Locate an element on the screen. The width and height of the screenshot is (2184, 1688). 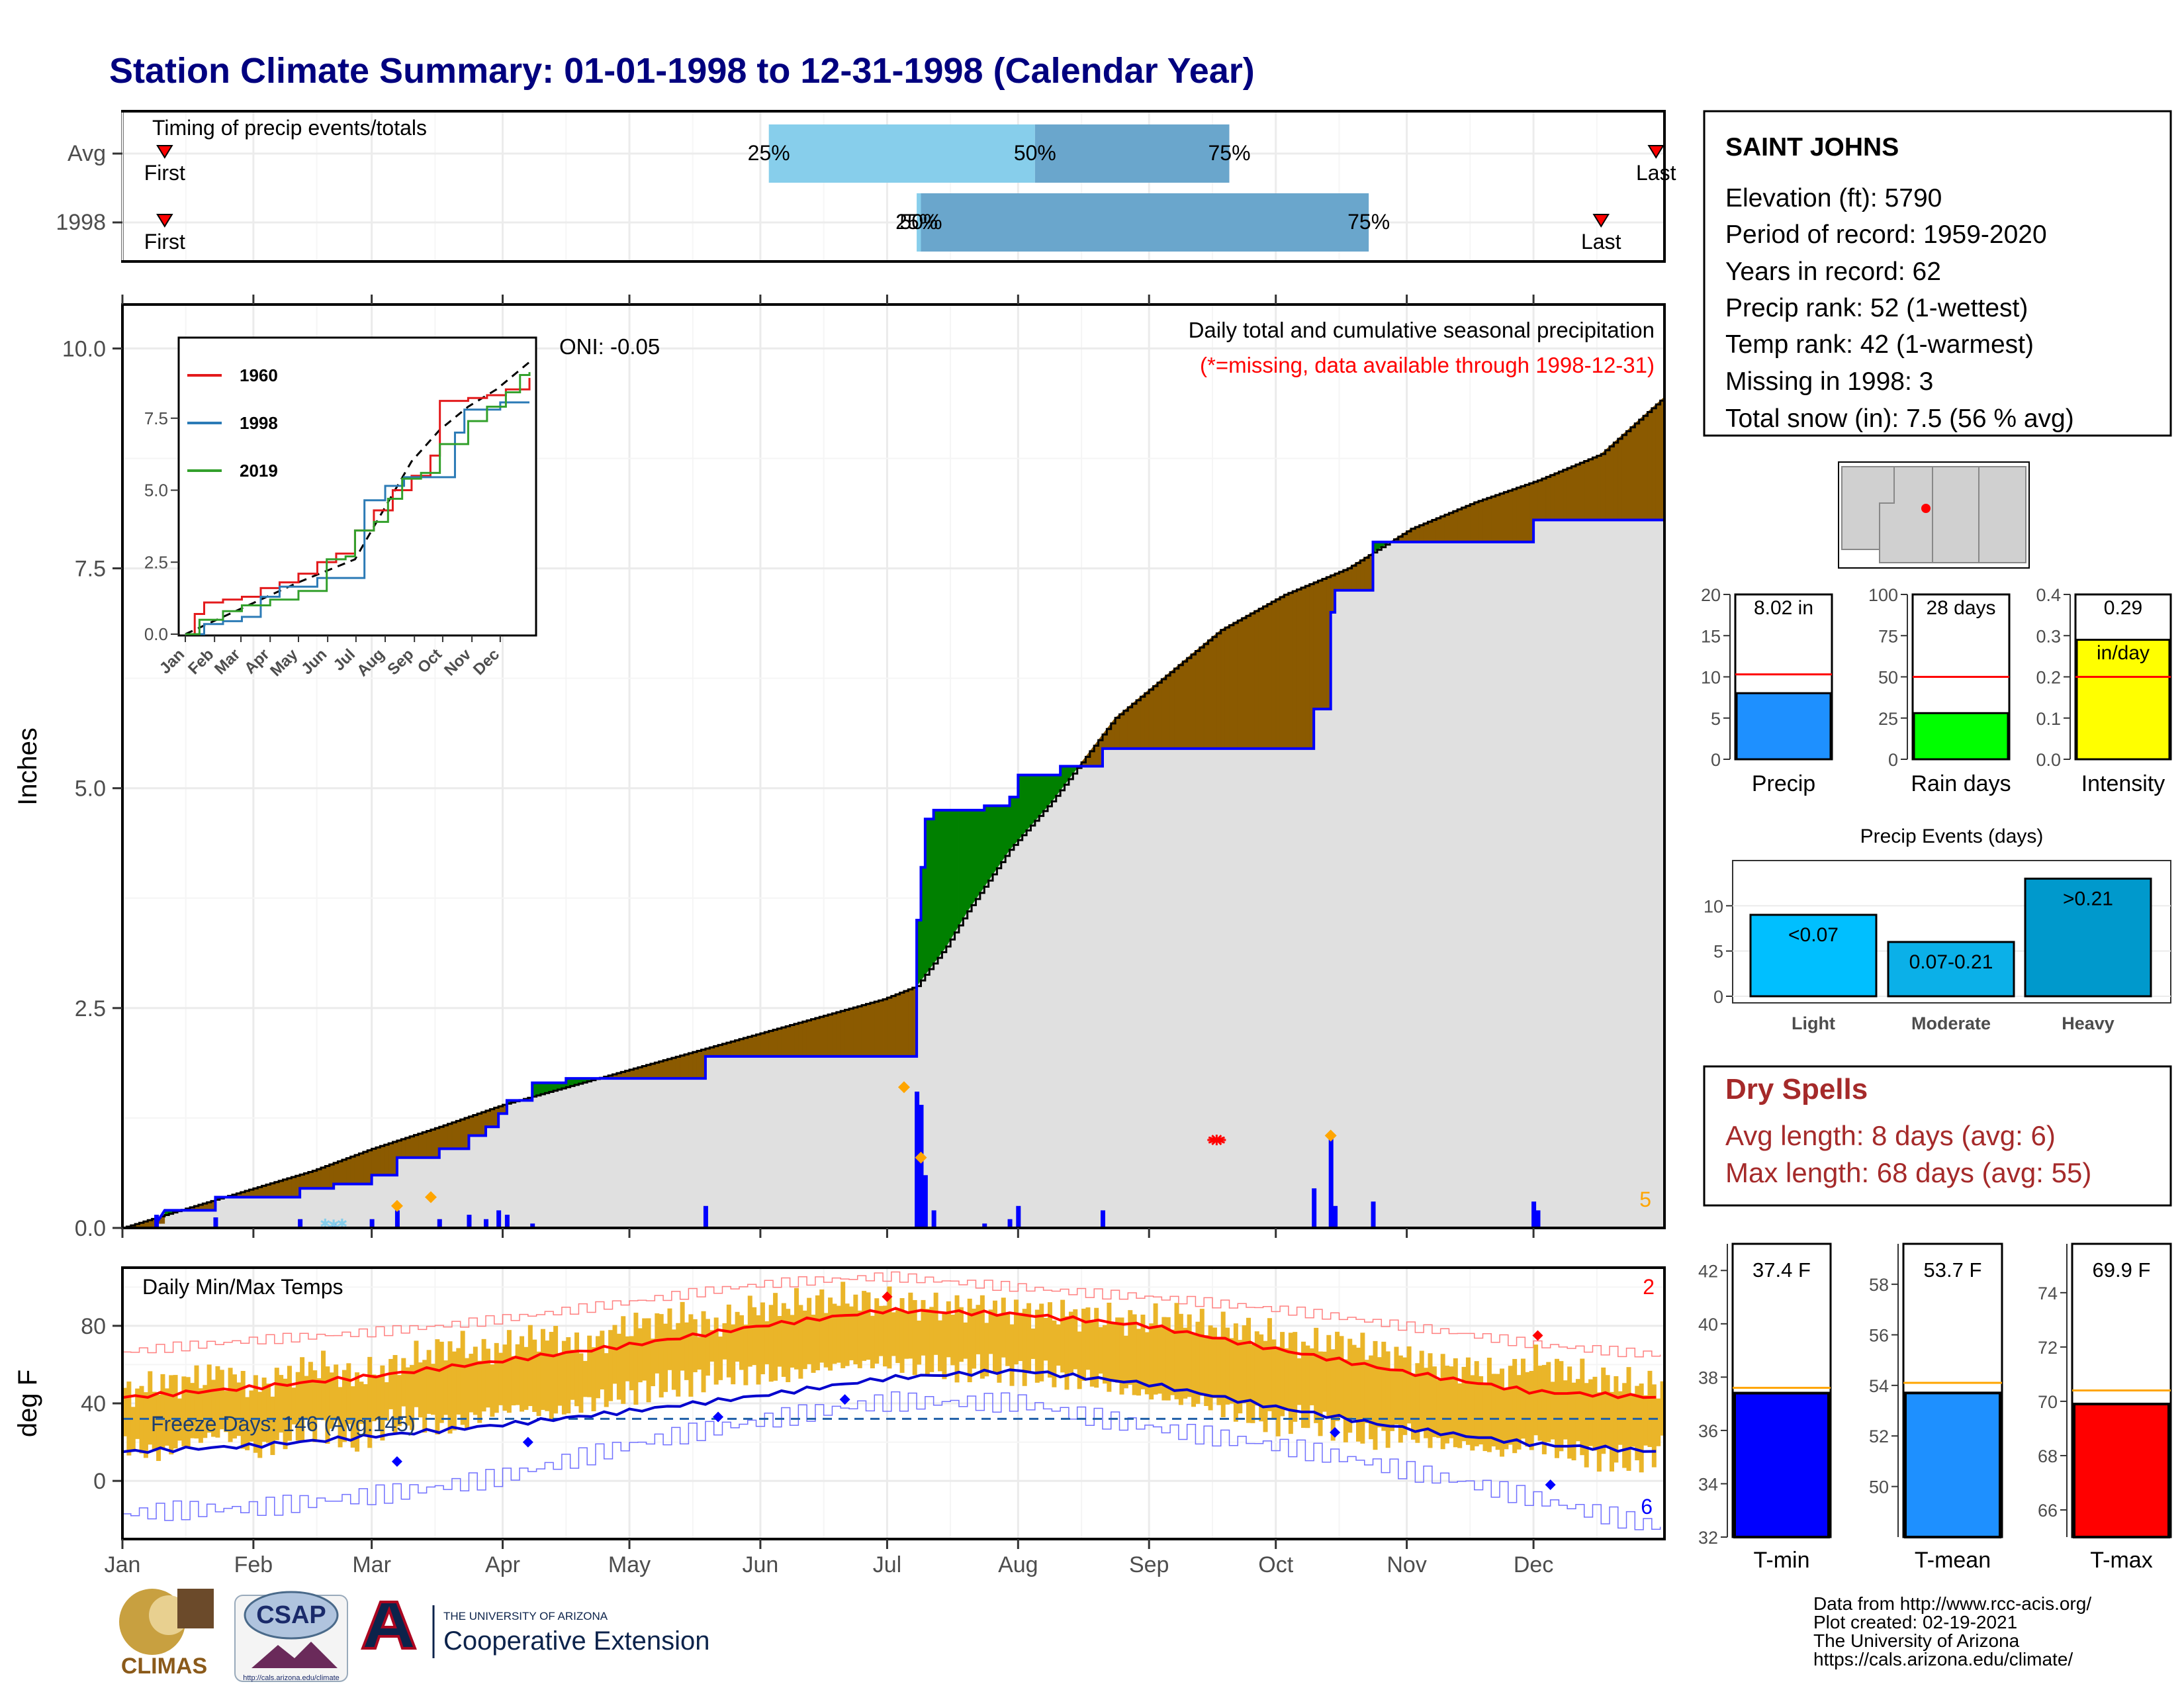
record-min-marker is located at coordinates (845, 1399).